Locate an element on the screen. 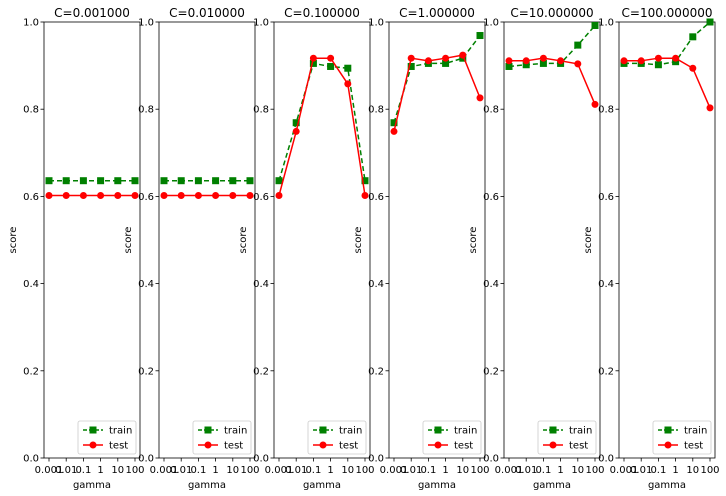  y-tick-label: 0.0 is located at coordinates (146, 459).